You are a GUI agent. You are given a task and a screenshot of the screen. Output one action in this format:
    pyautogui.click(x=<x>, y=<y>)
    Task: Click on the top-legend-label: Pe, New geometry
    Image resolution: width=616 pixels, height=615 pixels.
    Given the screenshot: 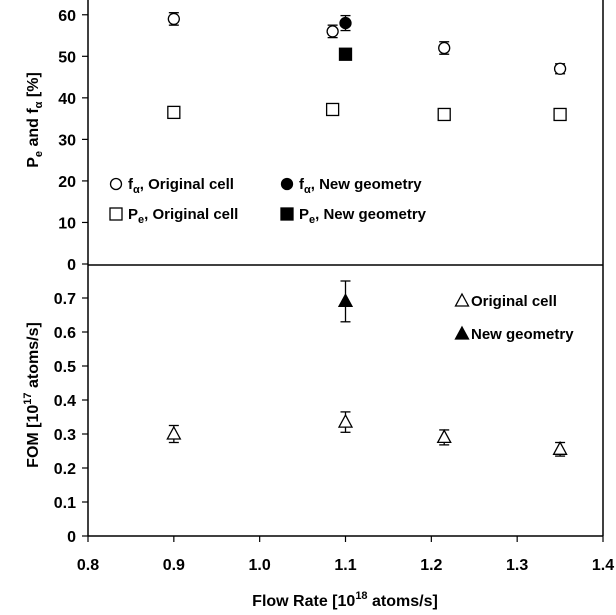 What is the action you would take?
    pyautogui.click(x=363, y=216)
    